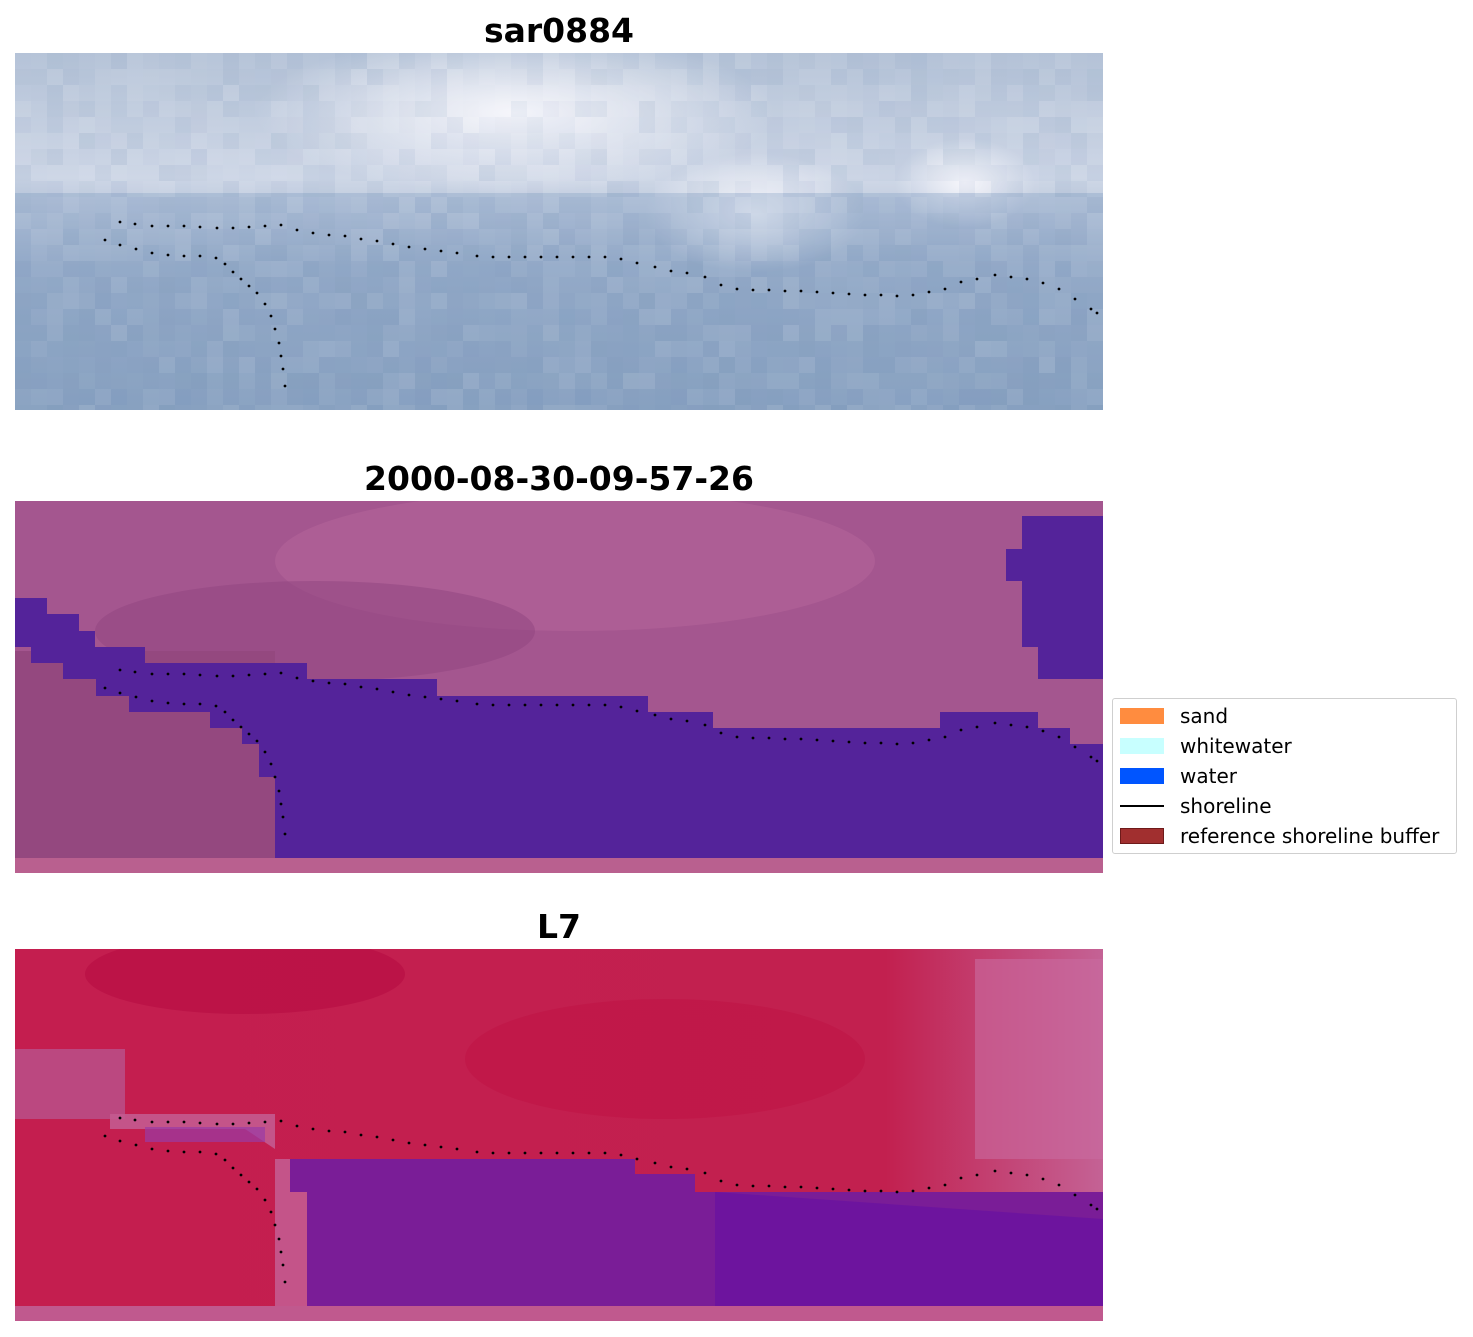  Describe the element at coordinates (1196, 806) in the screenshot. I see `legend-item-shoreline: shoreline` at that location.